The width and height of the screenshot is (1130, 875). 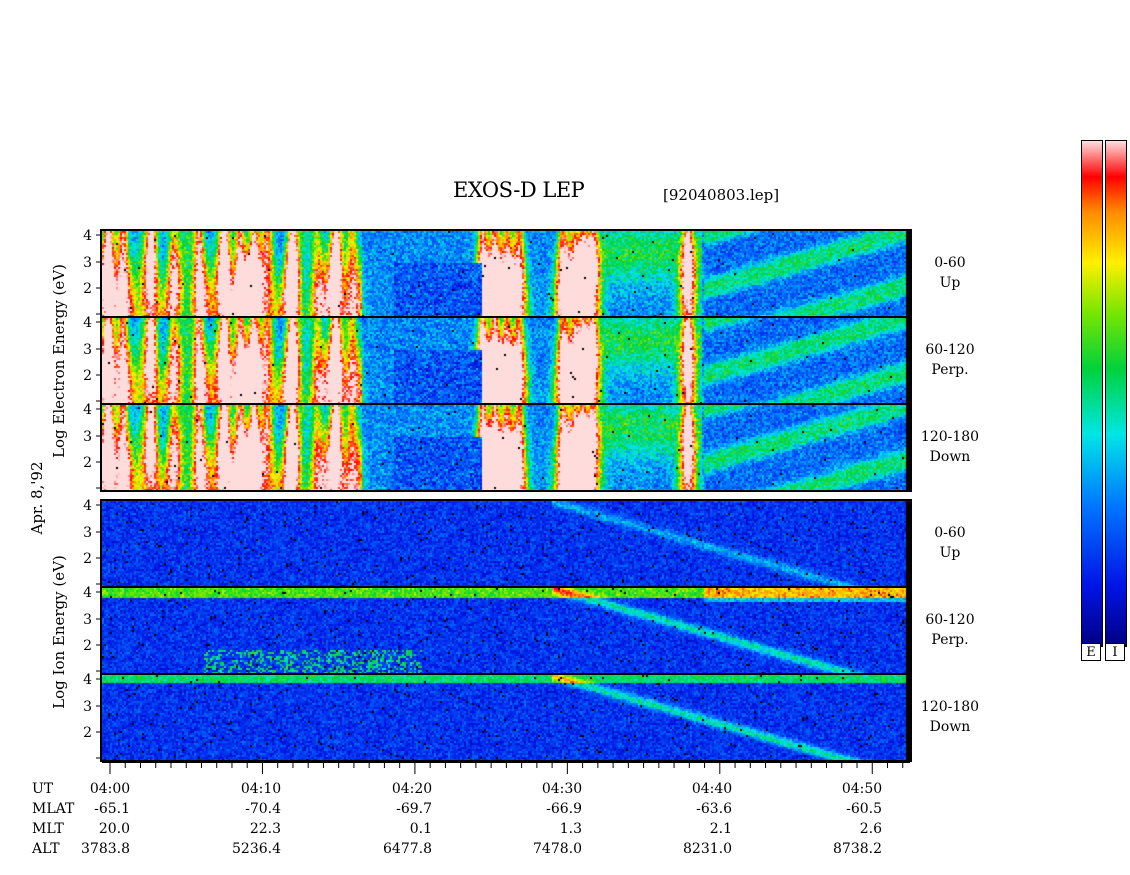 I want to click on file-name: [92040803.lep], so click(x=721, y=195).